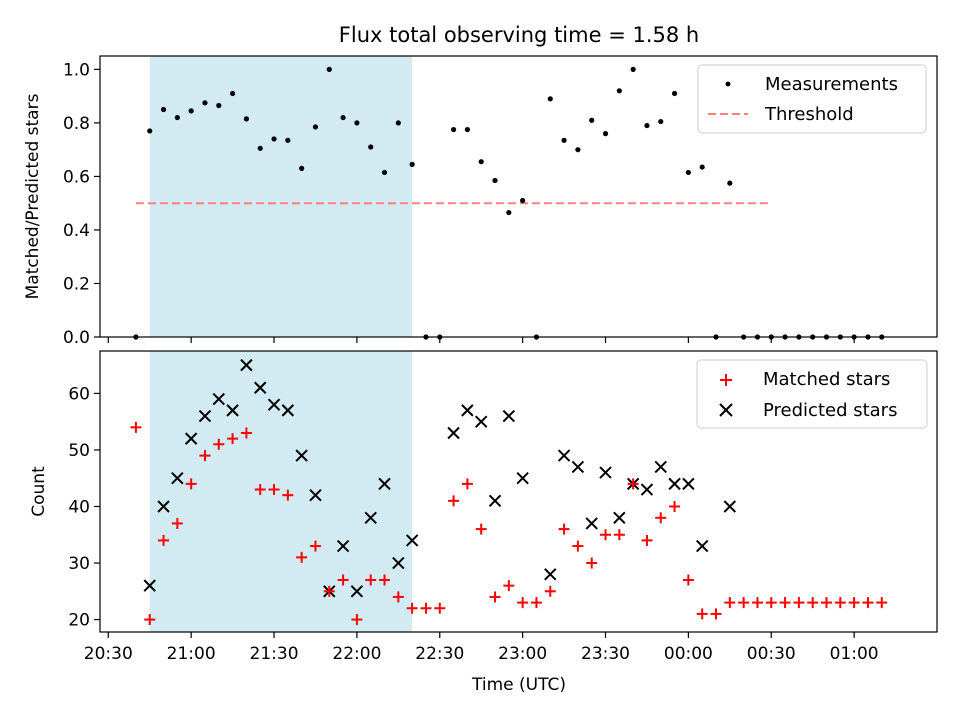 This screenshot has height=720, width=960. Describe the element at coordinates (79, 451) in the screenshot. I see `y-tick-label: 50` at that location.